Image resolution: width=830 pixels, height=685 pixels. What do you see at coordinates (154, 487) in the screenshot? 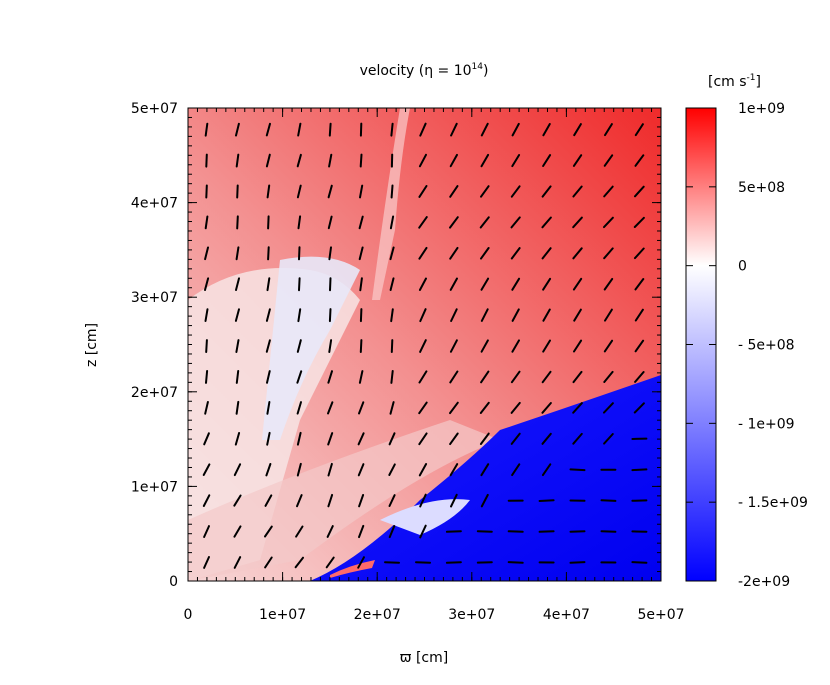
I see `y-tick-label: 1e+07` at bounding box center [154, 487].